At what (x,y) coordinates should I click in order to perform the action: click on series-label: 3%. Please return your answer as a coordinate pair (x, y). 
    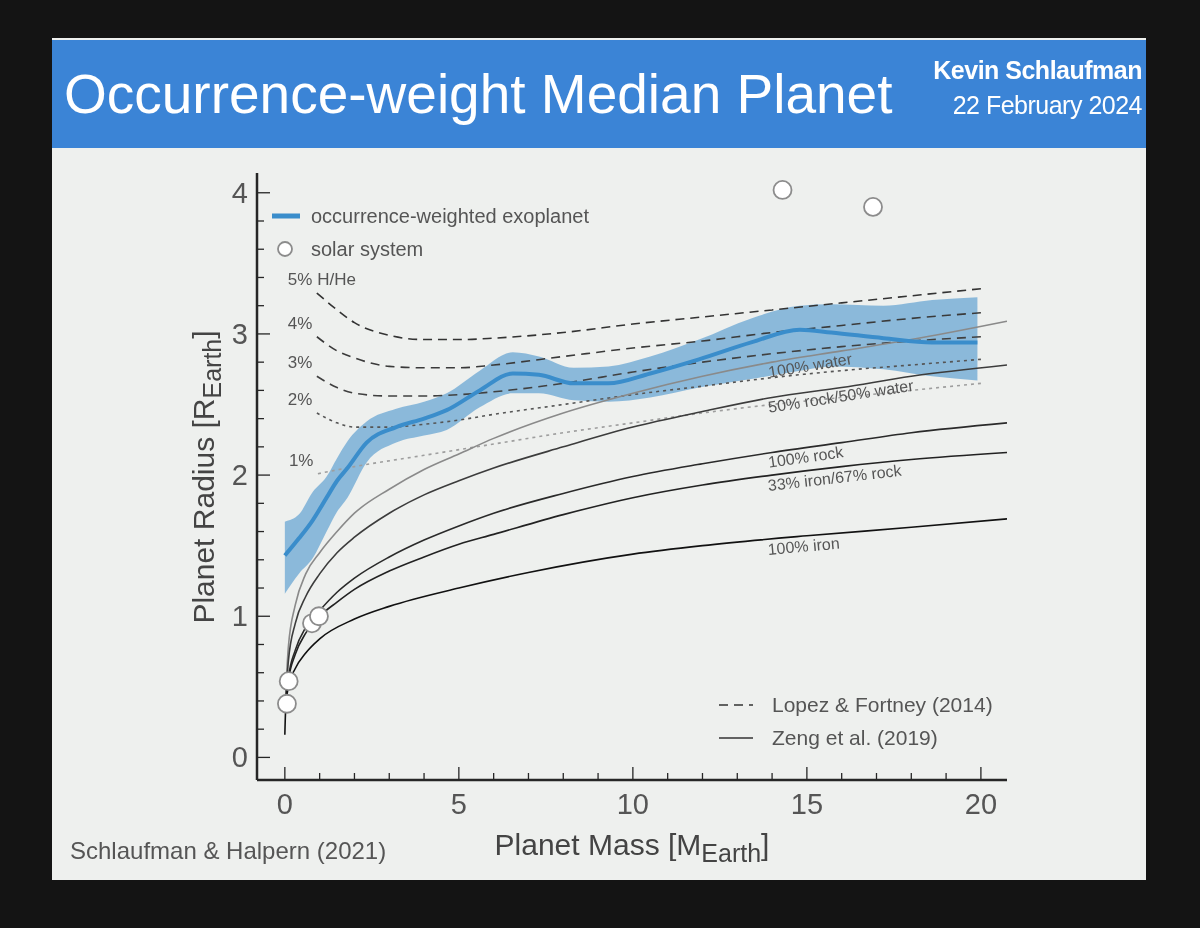
    Looking at the image, I should click on (300, 363).